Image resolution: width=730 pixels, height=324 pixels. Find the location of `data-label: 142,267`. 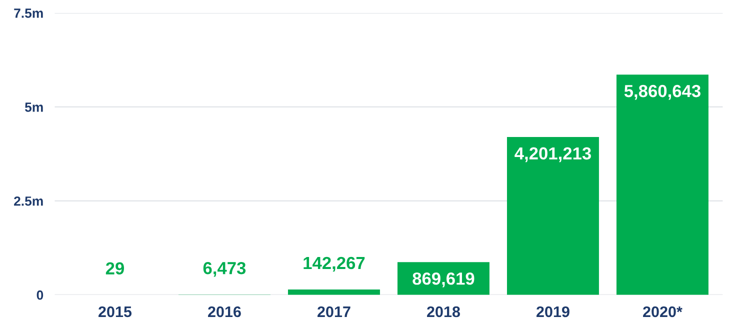

data-label: 142,267 is located at coordinates (334, 264).